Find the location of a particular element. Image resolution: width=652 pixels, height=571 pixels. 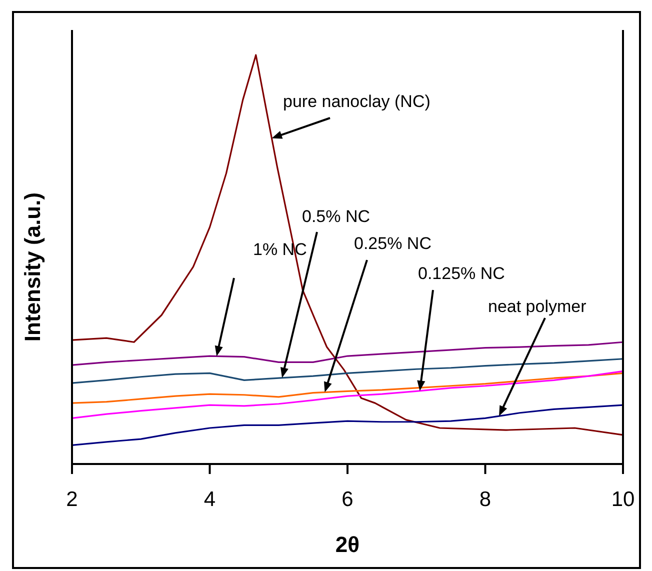

x-tick-label: 2 is located at coordinates (72, 499).